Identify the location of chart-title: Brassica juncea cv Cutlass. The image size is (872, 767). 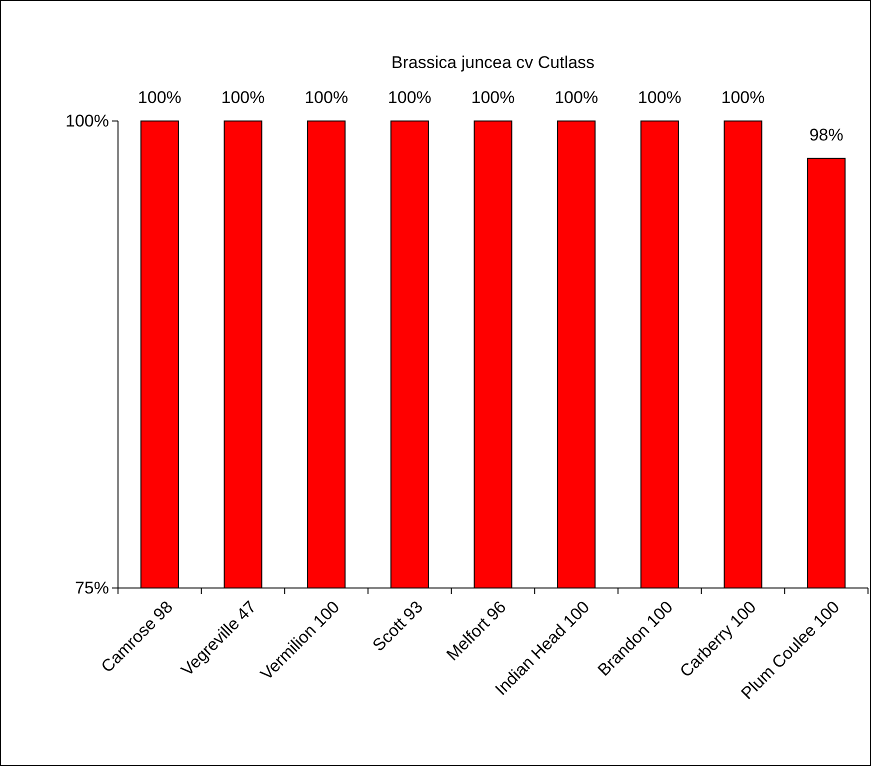
(493, 62).